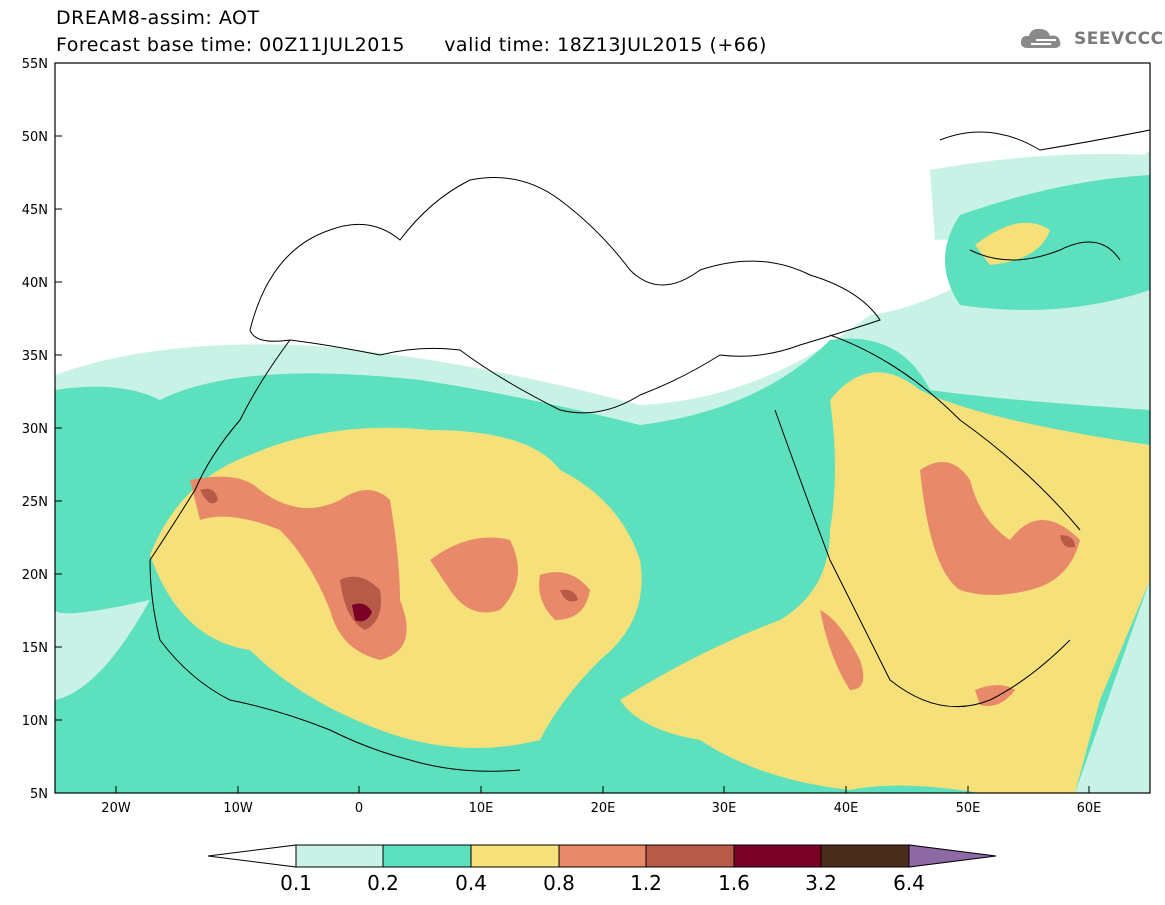 The image size is (1165, 905). What do you see at coordinates (471, 883) in the screenshot?
I see `colorbar-label-0-4: 0.4` at bounding box center [471, 883].